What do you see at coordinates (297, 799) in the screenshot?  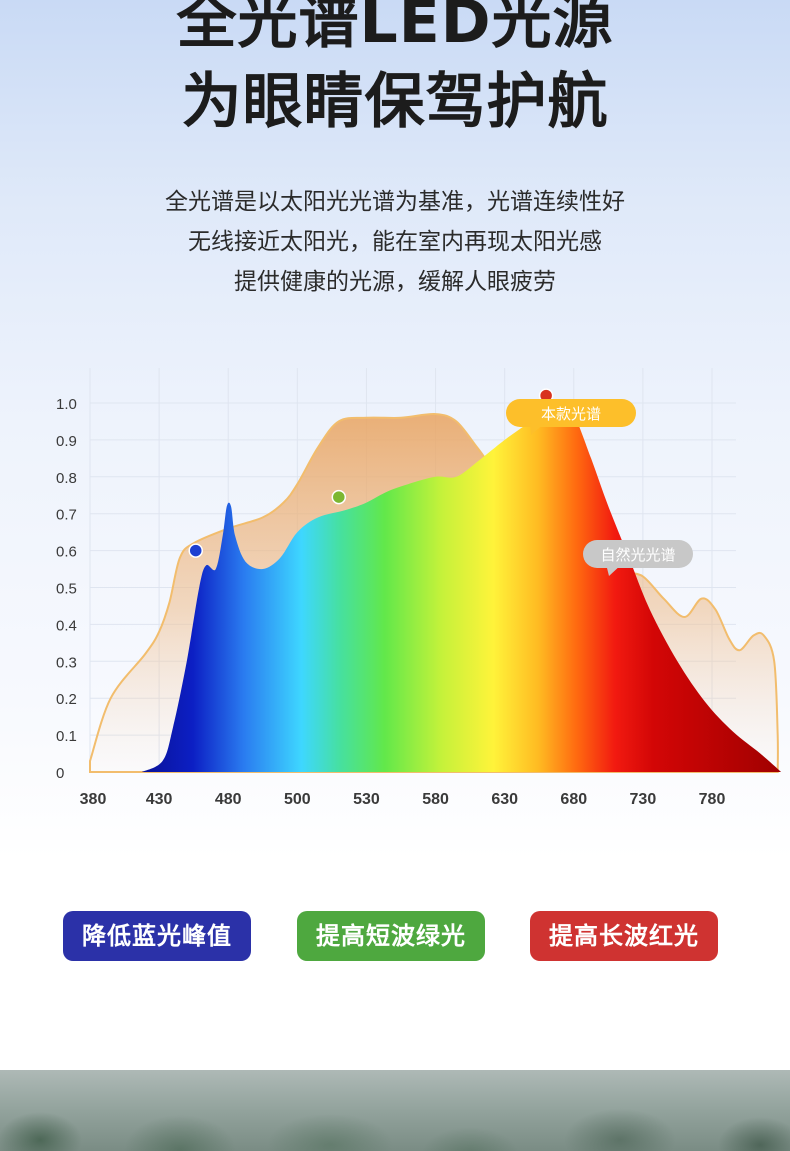 I see `x-tick-label: 500` at bounding box center [297, 799].